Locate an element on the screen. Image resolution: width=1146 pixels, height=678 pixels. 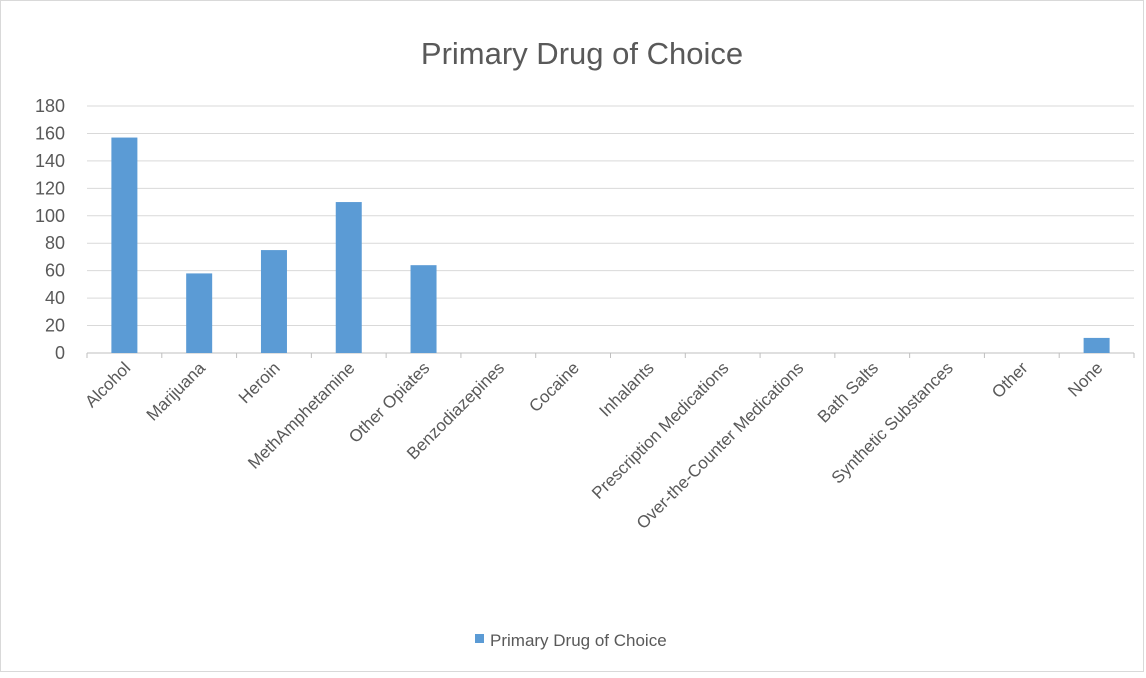
y-tick-label: 120 is located at coordinates (50, 188).